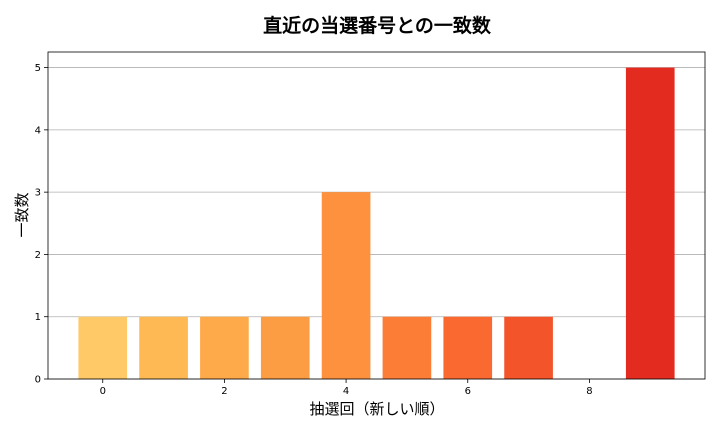 The height and width of the screenshot is (436, 720). Describe the element at coordinates (103, 391) in the screenshot. I see `x-tick-label: 0` at that location.